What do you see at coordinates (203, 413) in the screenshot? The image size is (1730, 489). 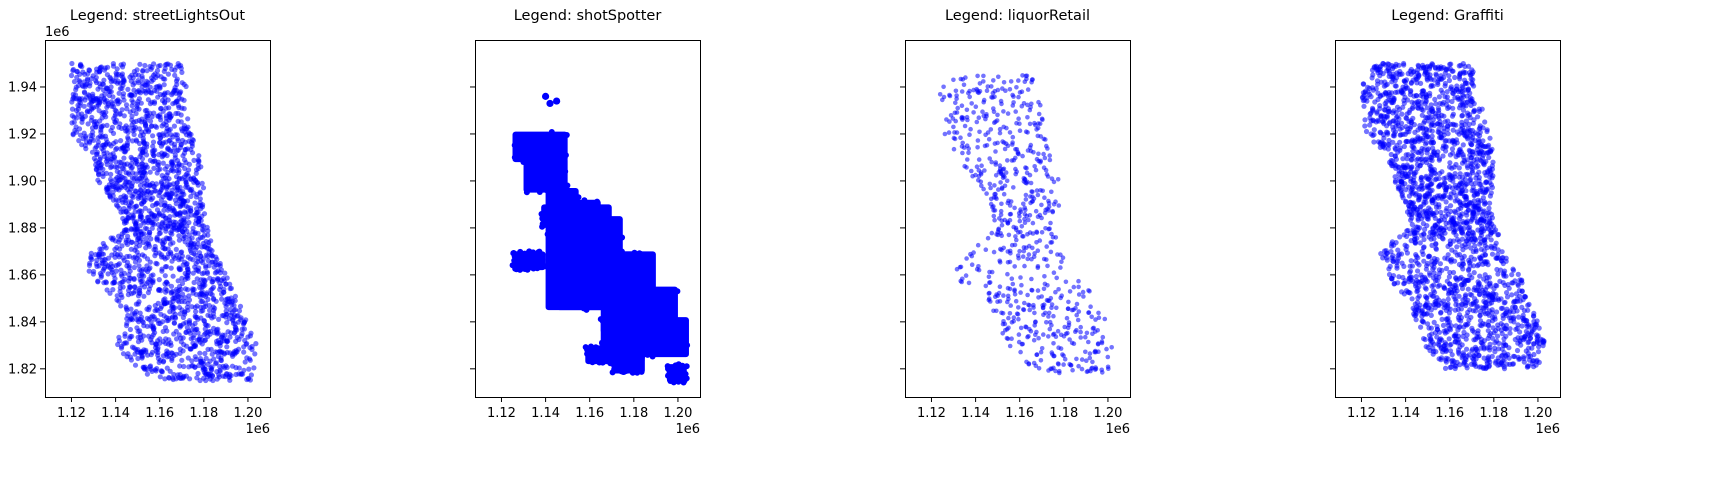 I see `x-tick-label: 1.18` at bounding box center [203, 413].